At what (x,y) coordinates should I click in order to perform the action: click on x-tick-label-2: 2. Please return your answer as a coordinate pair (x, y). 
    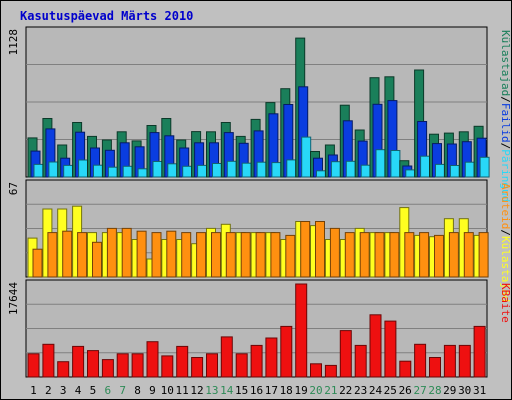
    Looking at the image, I should click on (48, 390).